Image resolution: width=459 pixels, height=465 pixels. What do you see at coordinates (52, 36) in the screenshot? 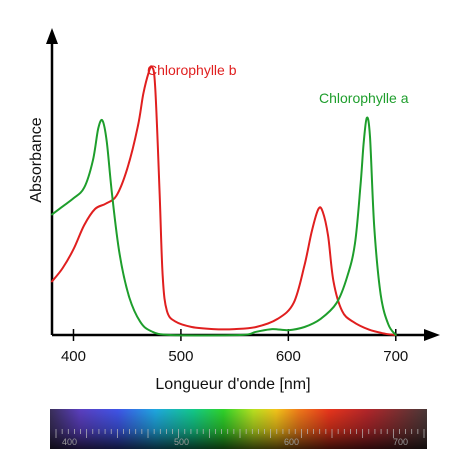
I see `y-axis-arrow` at bounding box center [52, 36].